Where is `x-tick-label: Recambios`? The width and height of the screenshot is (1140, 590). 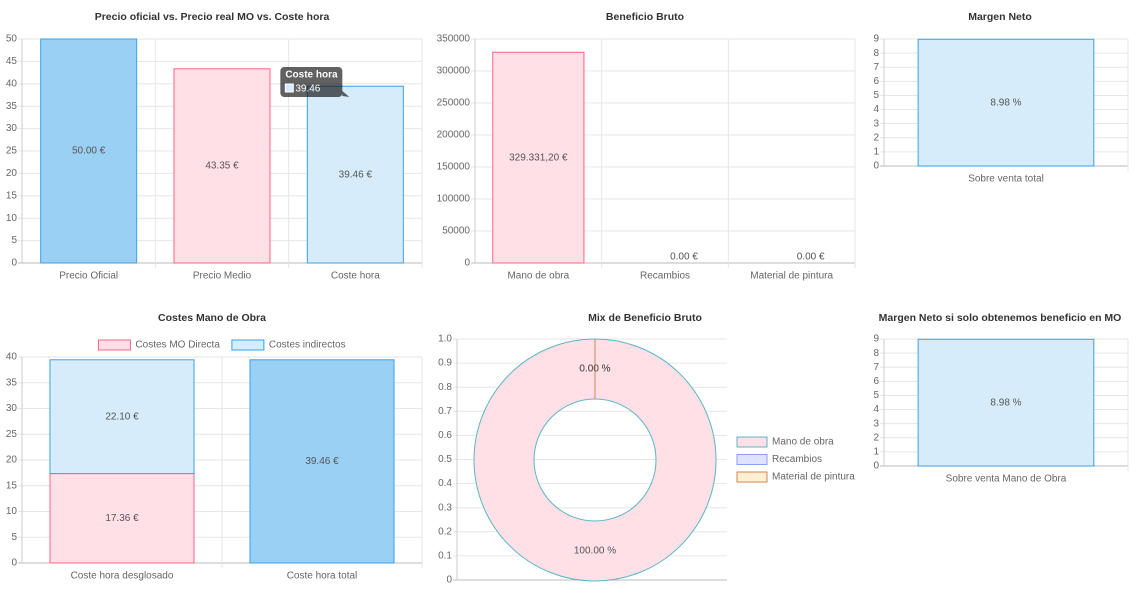 x-tick-label: Recambios is located at coordinates (665, 276).